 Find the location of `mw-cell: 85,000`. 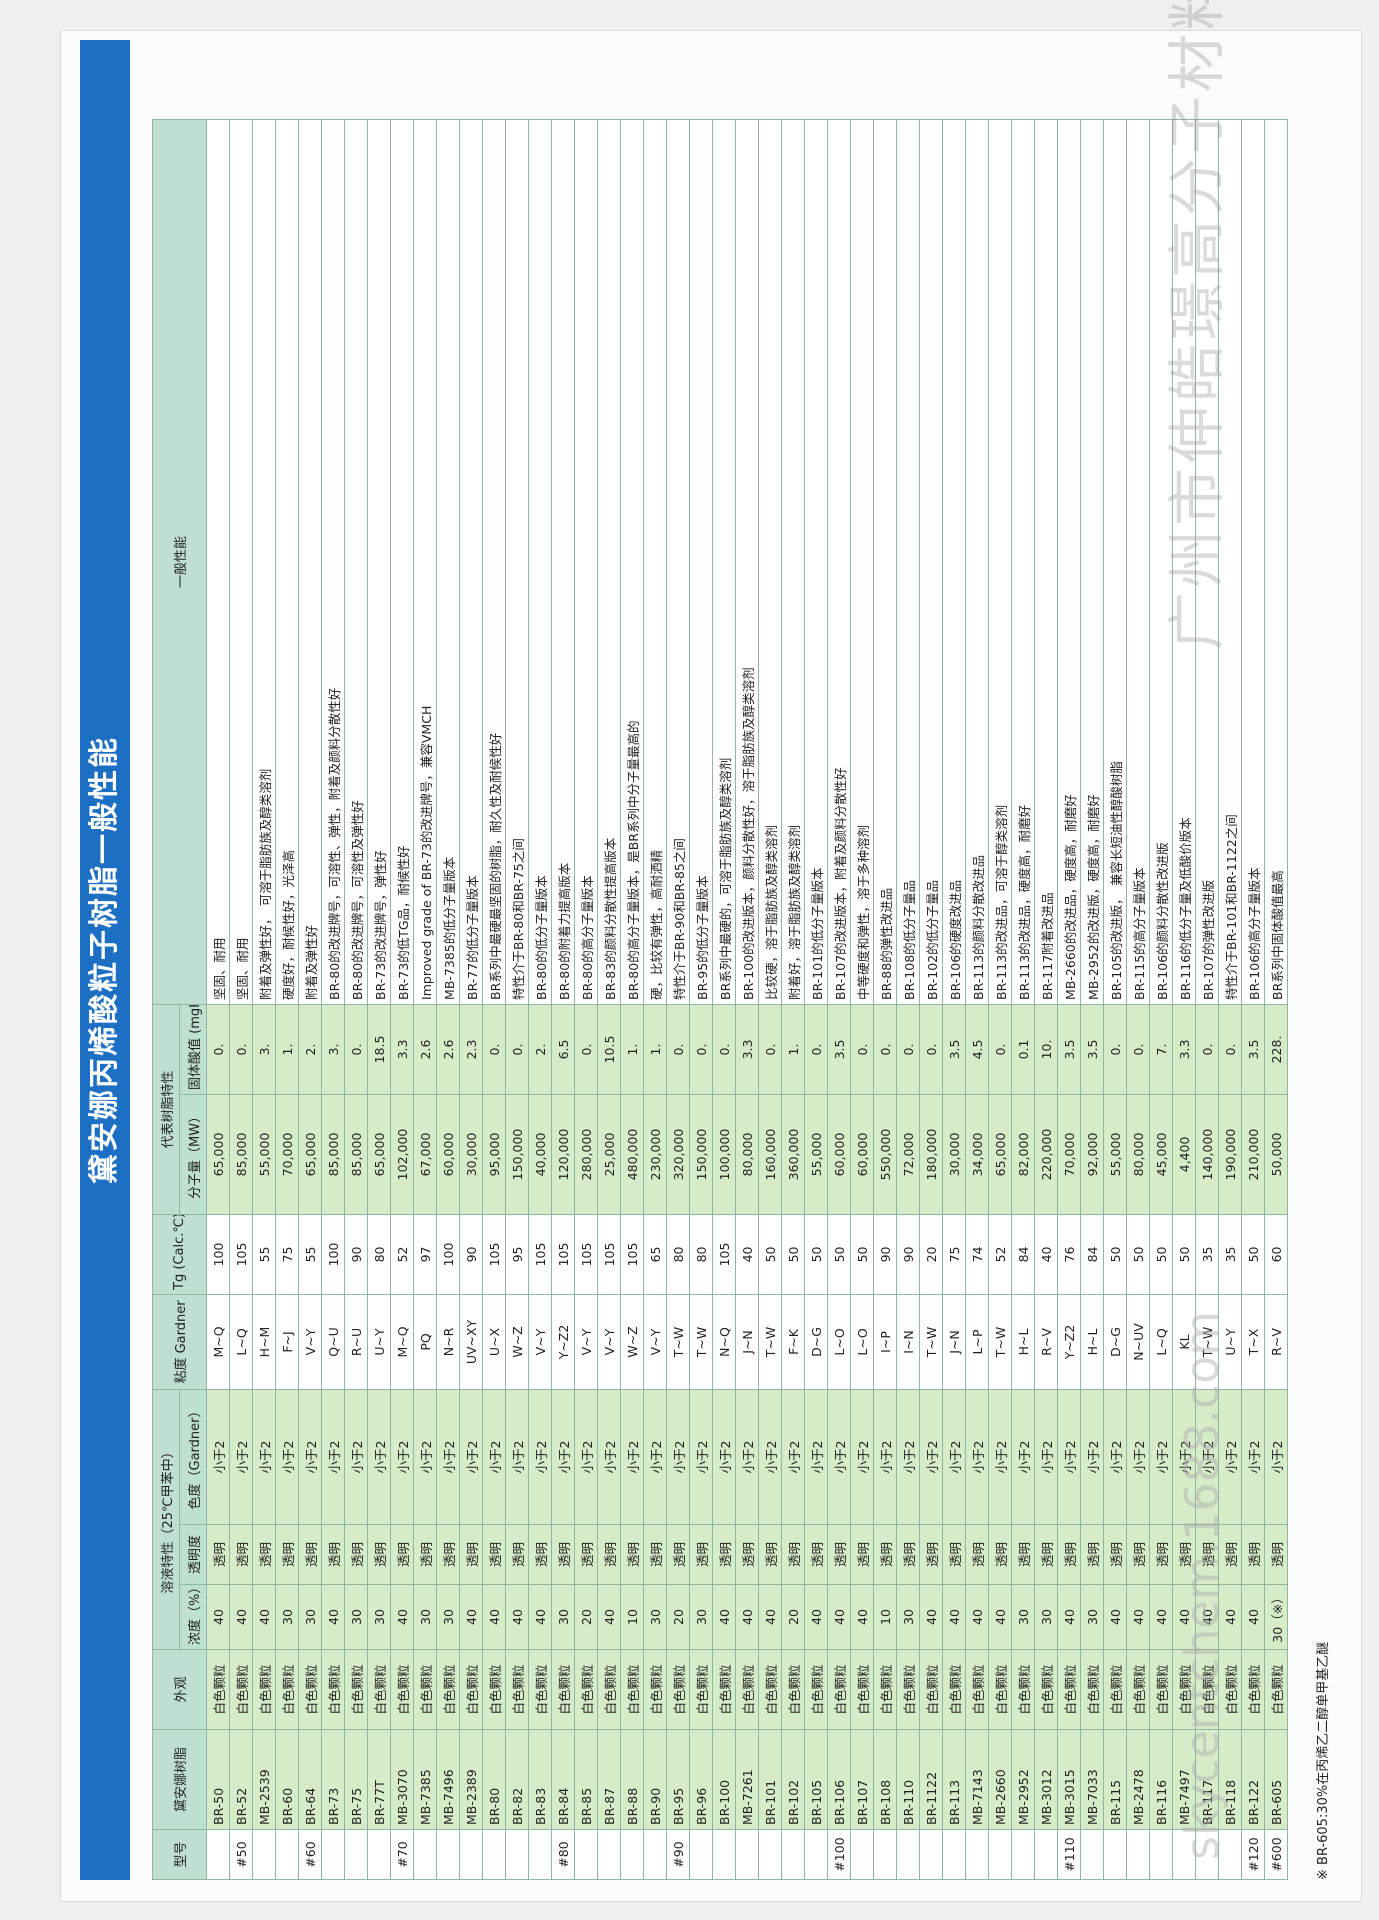

mw-cell: 85,000 is located at coordinates (356, 1154).